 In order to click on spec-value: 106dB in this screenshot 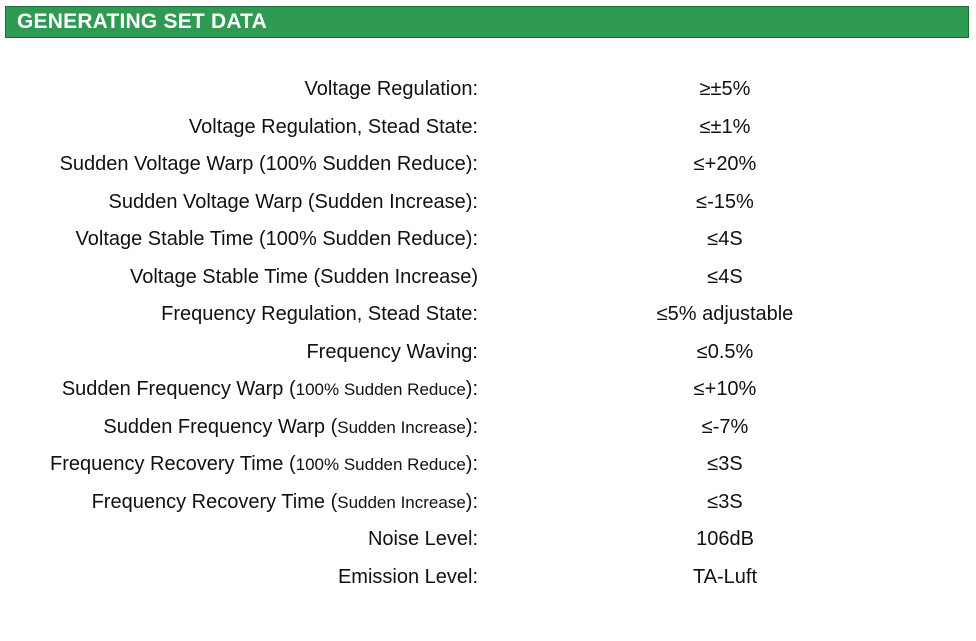, I will do `click(725, 539)`.